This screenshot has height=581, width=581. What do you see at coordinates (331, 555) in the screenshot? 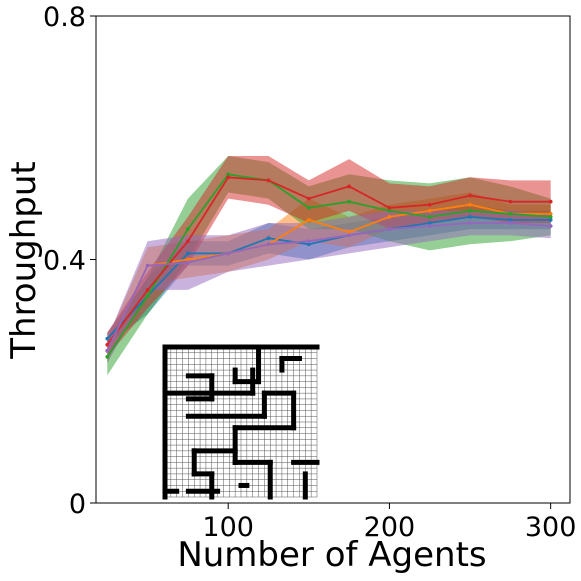
I see `x-axis-label: Number of Agents` at bounding box center [331, 555].